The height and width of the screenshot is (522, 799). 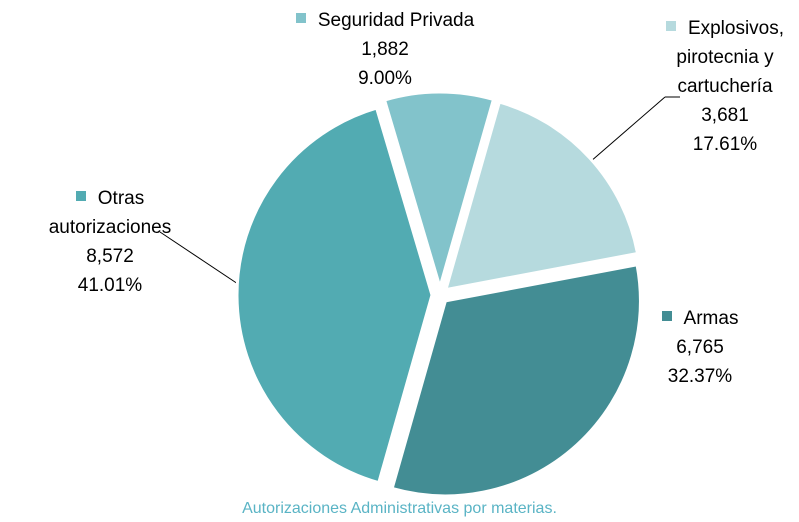 I want to click on percent-label: 32.37%, so click(x=700, y=376).